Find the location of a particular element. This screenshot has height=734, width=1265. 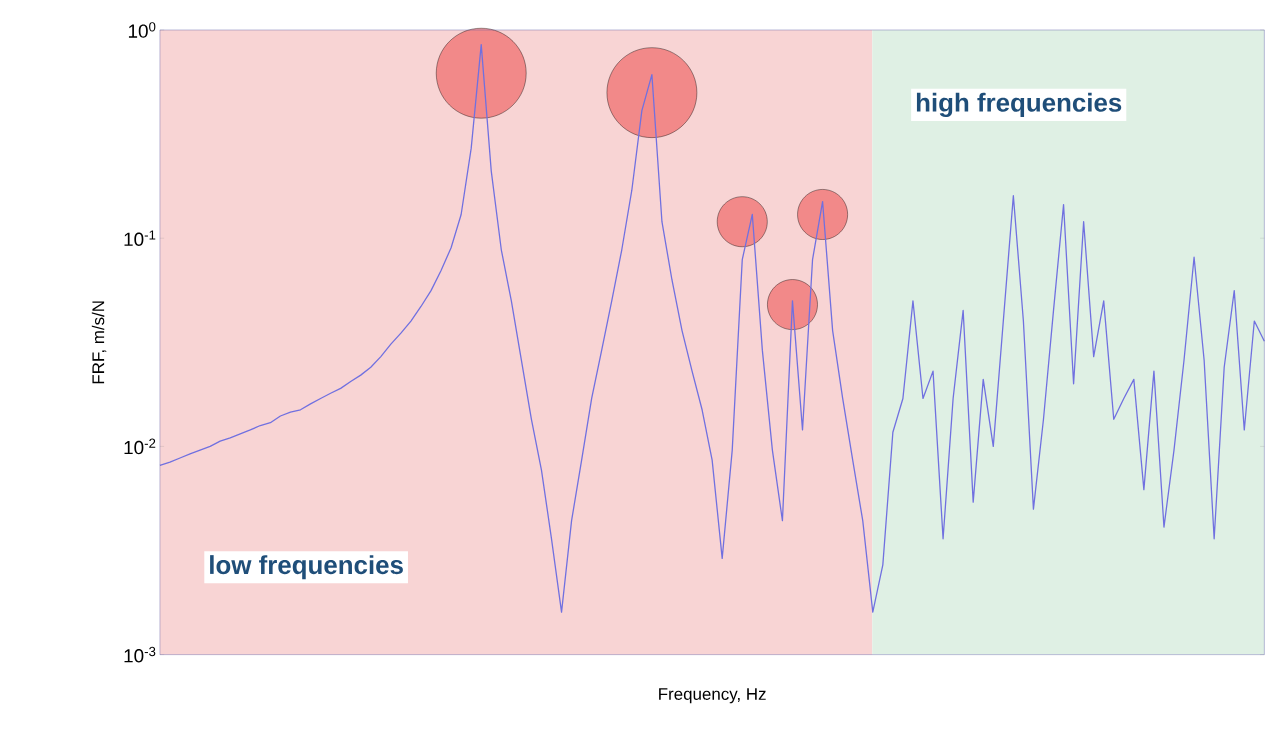

y-tick-label: 10$^{-2}$ is located at coordinates (140, 446).